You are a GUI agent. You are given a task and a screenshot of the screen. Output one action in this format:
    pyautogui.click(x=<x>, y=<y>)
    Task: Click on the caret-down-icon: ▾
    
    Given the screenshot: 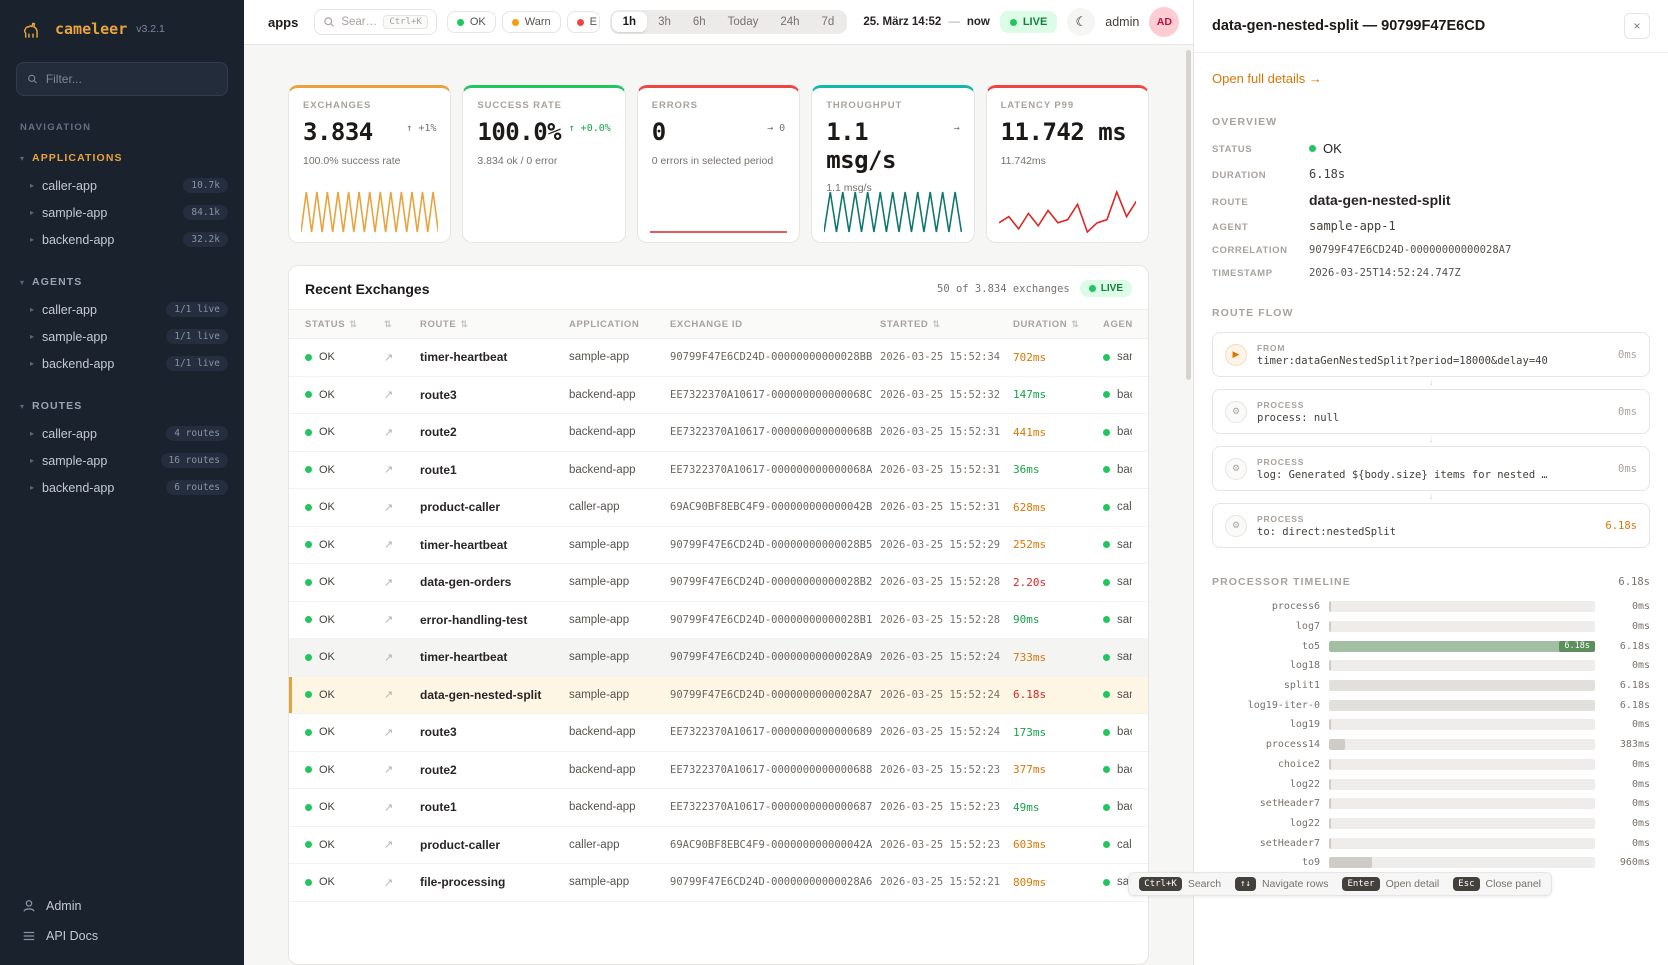 What is the action you would take?
    pyautogui.click(x=22, y=158)
    